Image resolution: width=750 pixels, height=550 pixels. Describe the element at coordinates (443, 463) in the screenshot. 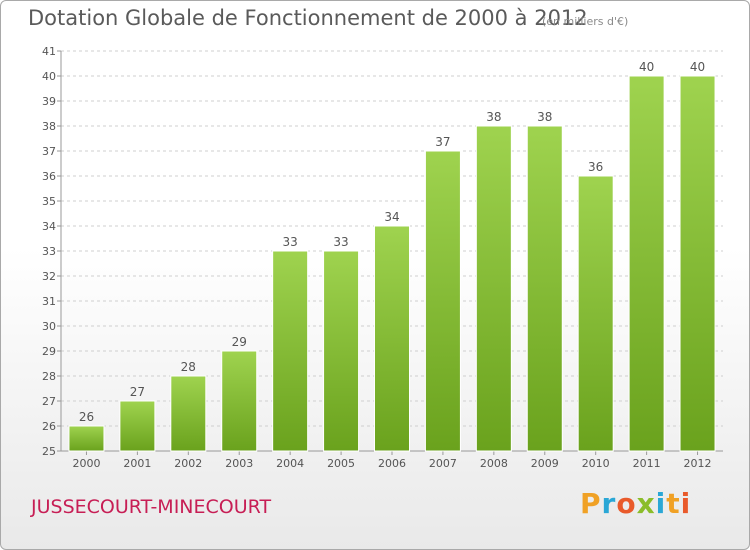

I see `x-tick-label: 2007` at that location.